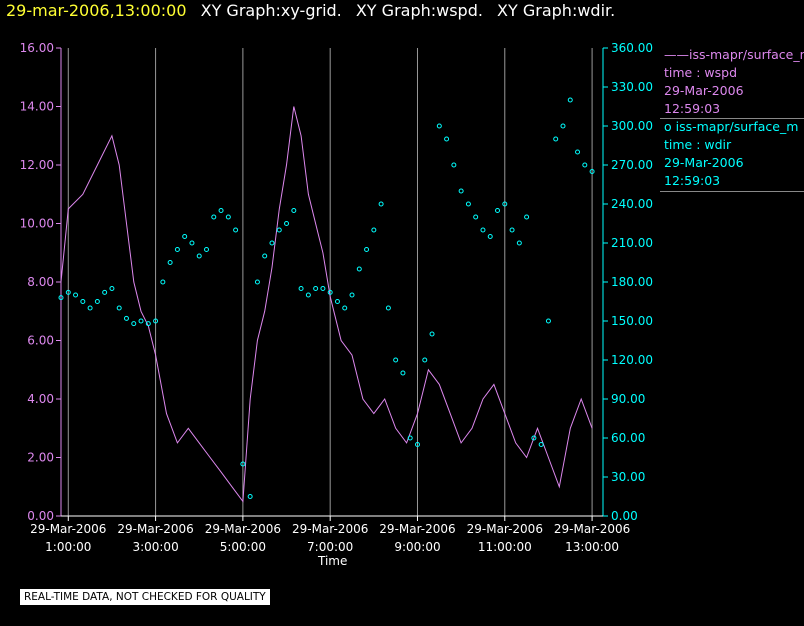 This screenshot has width=804, height=626. Describe the element at coordinates (243, 547) in the screenshot. I see `x-tick-label-time: 5:00:00` at that location.